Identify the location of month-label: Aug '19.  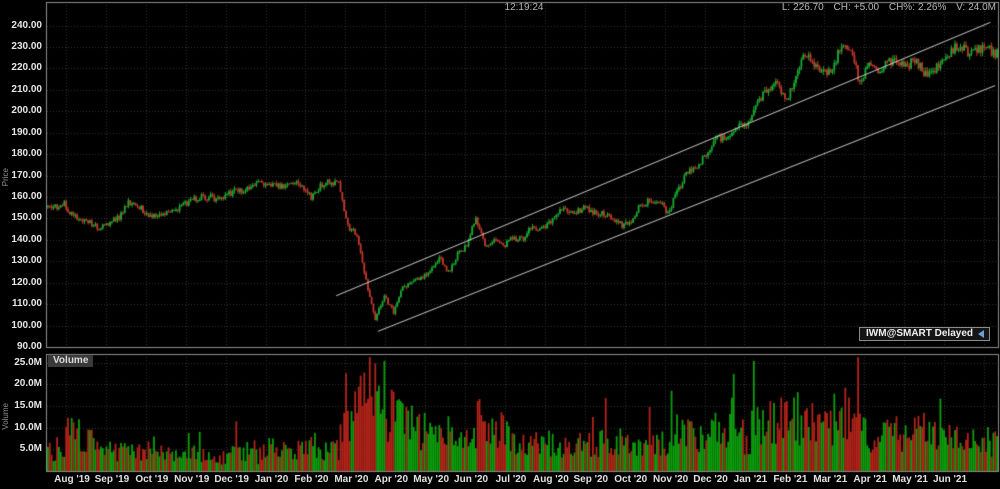
(72, 479).